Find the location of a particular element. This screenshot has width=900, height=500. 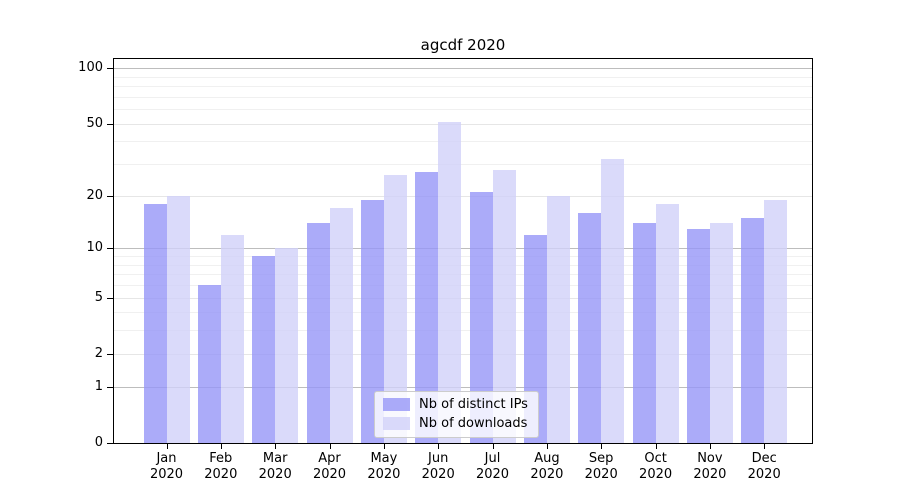

legend: Nb of distinct IPs Nb of downloads is located at coordinates (456, 414).